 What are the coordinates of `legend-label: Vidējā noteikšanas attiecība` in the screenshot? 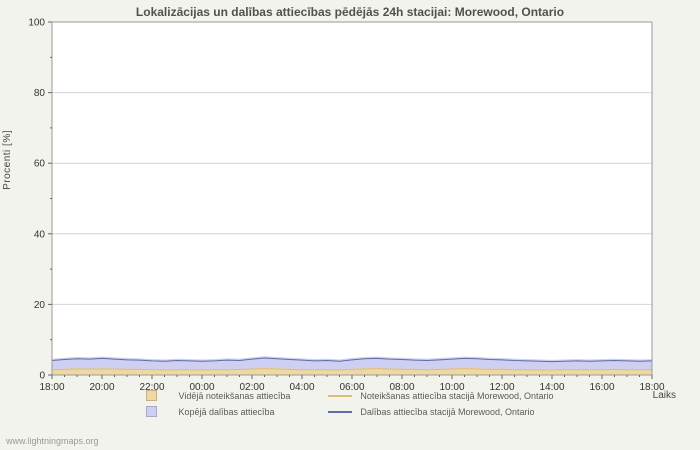 It's located at (234, 395).